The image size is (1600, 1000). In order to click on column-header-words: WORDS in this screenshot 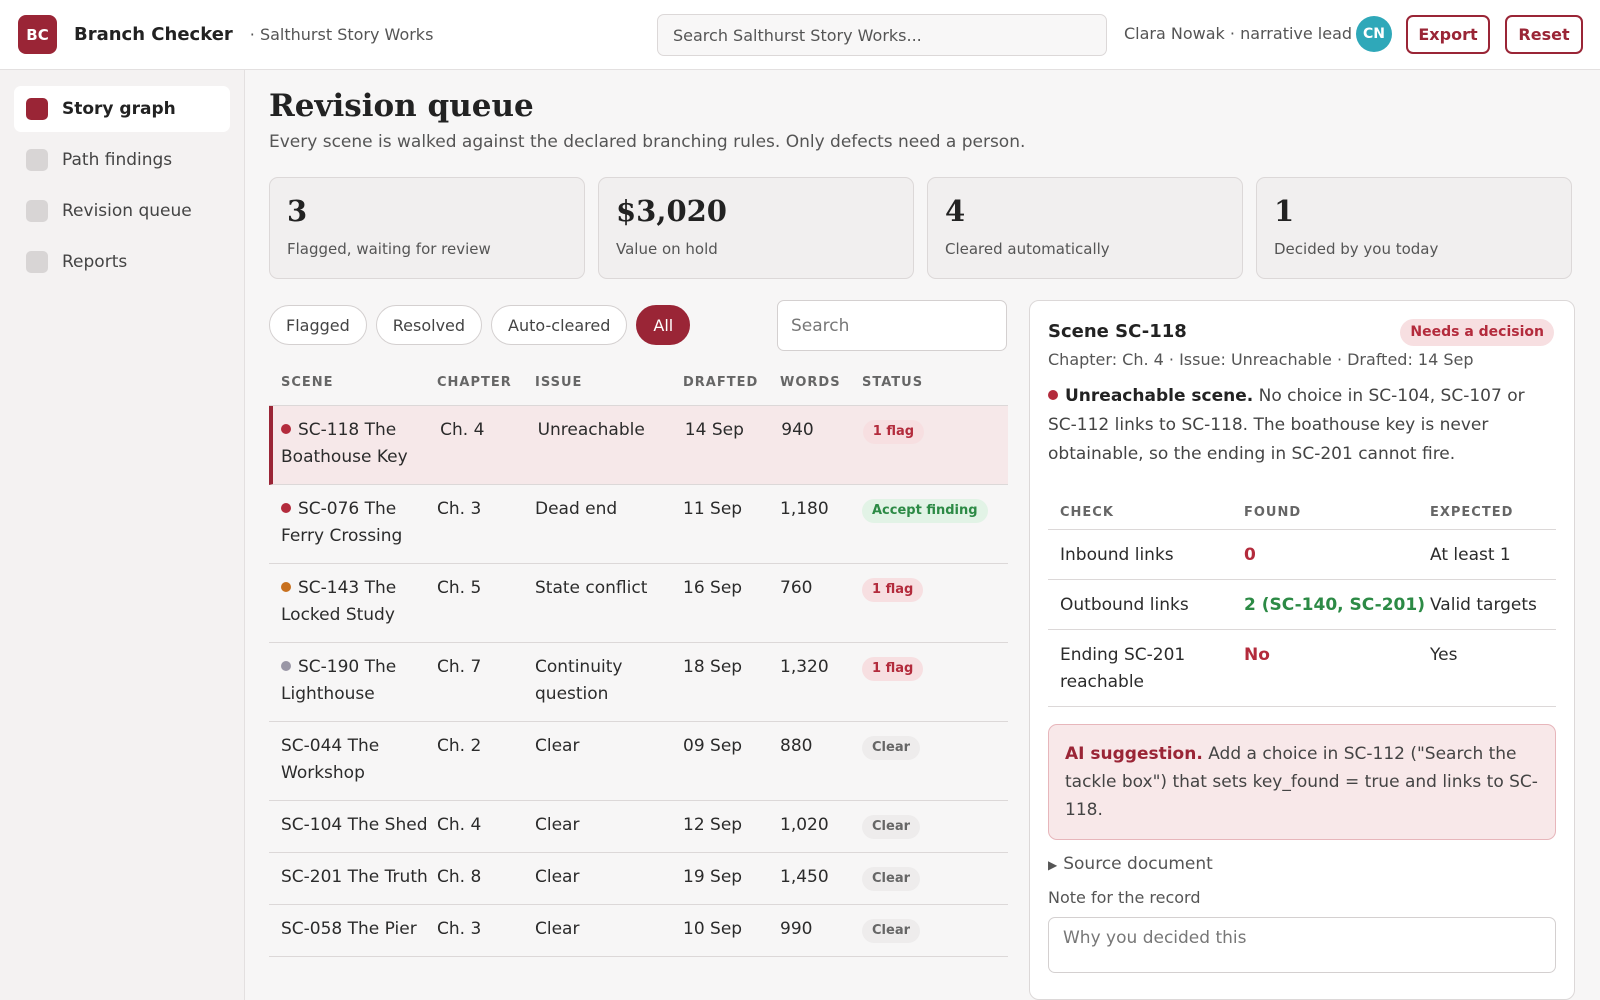, I will do `click(810, 382)`.